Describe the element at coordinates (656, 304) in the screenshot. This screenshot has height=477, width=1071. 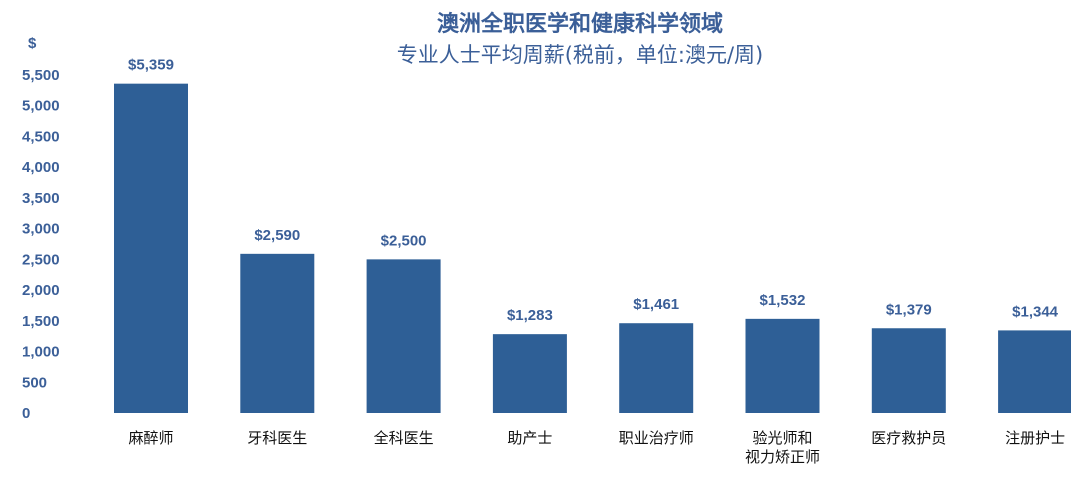
I see `data-label: $1,461` at that location.